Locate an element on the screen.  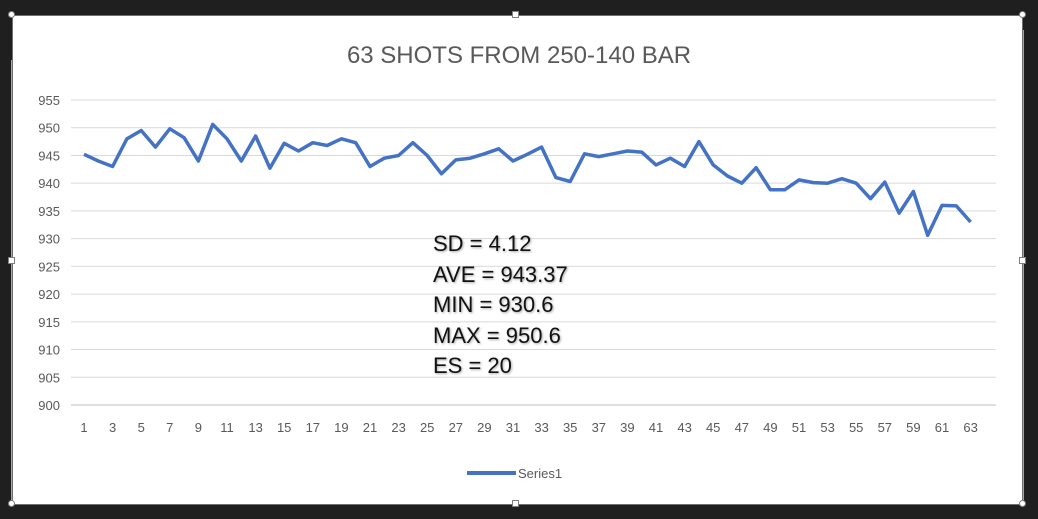
x-tick-label: 13 is located at coordinates (255, 427).